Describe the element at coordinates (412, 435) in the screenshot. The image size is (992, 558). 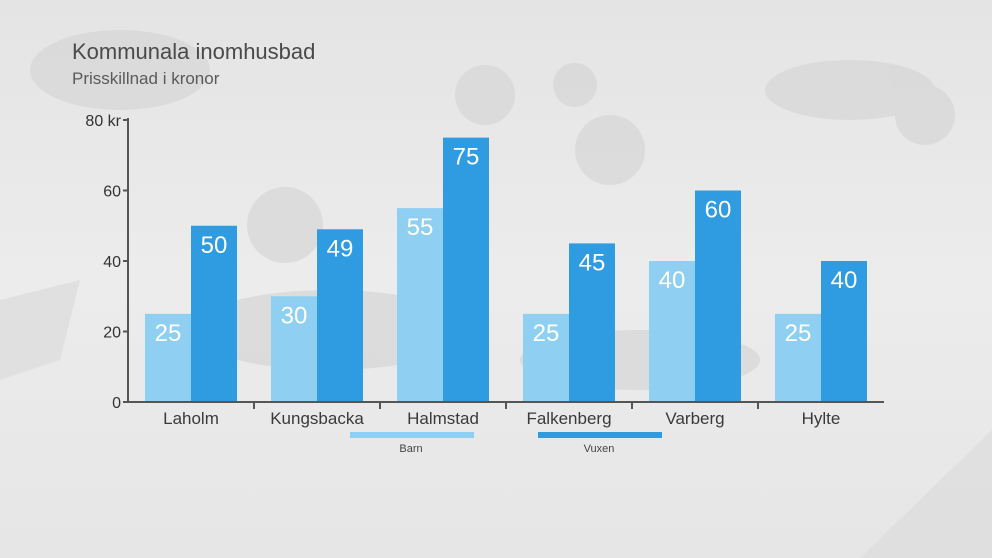
I see `legend-swatch-barn` at that location.